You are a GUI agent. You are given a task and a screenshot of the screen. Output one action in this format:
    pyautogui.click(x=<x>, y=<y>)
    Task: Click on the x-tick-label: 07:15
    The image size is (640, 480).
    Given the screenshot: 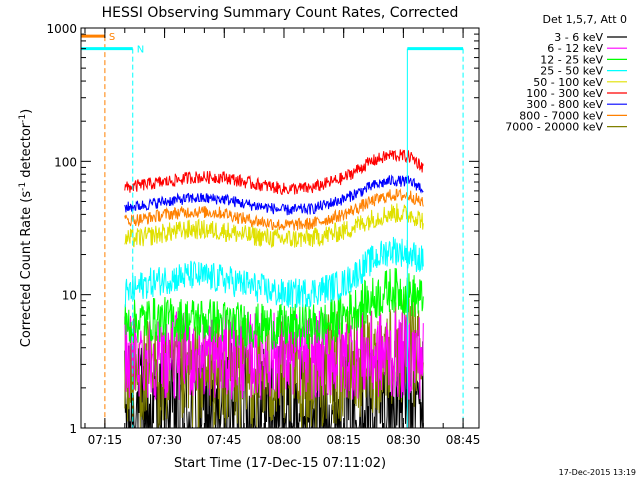 What is the action you would take?
    pyautogui.click(x=105, y=440)
    